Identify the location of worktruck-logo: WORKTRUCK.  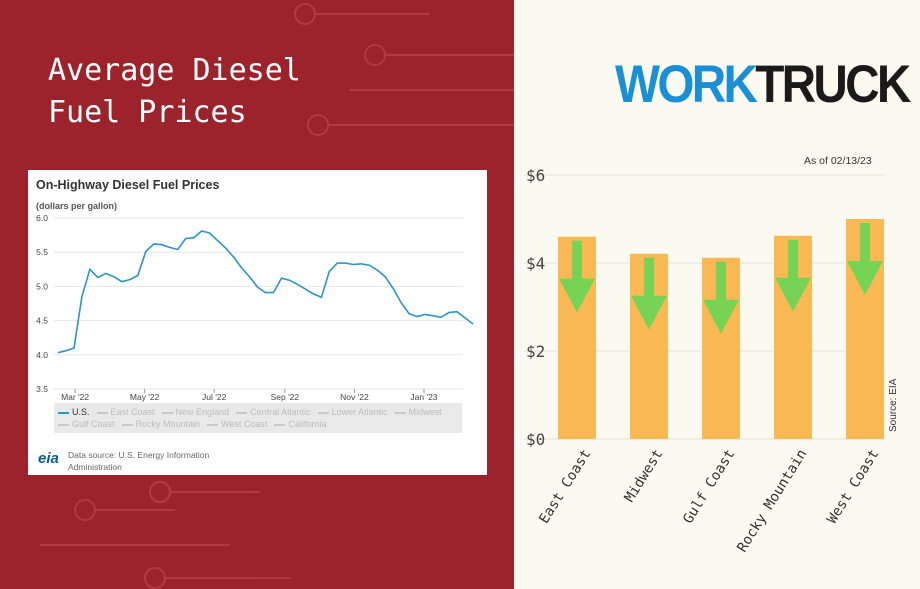
(763, 84).